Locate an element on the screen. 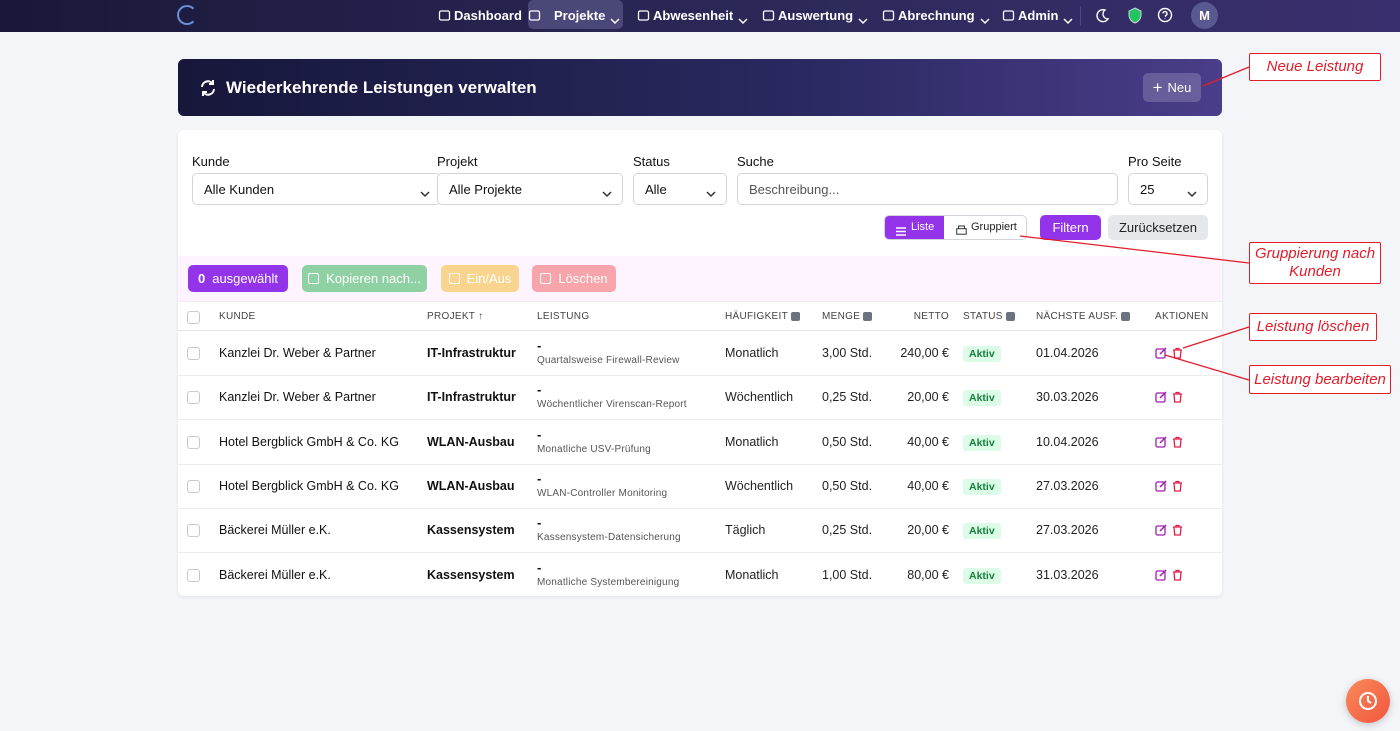 This screenshot has width=1400, height=731. cell-menge: 3,00 Std. is located at coordinates (847, 353).